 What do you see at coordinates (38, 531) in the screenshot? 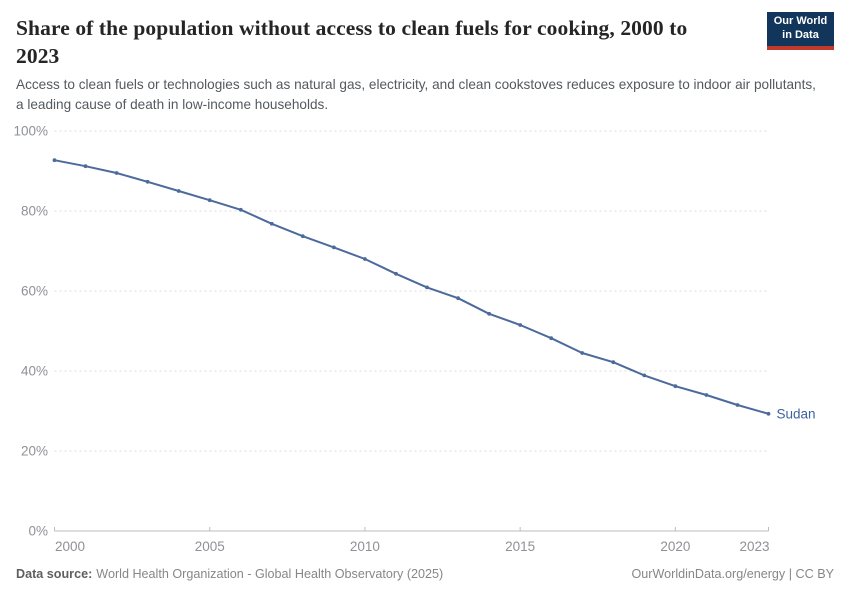
I see `y-tick-label: 0%` at bounding box center [38, 531].